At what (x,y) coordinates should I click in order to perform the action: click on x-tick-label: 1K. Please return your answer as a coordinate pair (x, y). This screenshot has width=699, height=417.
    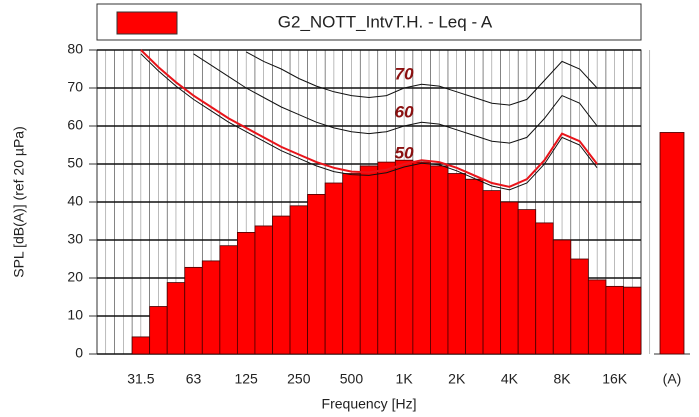
    Looking at the image, I should click on (405, 379).